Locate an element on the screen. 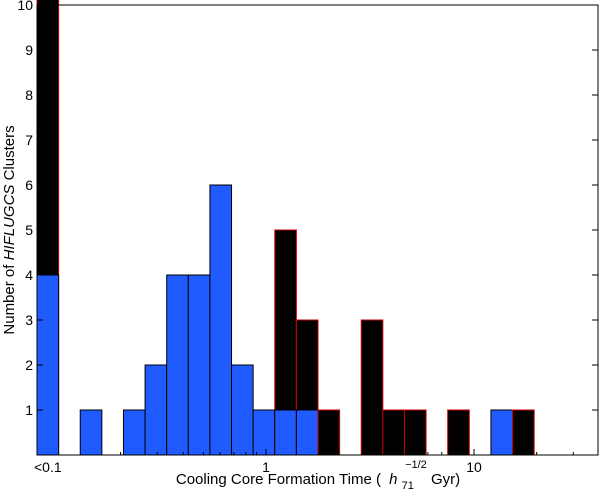 The width and height of the screenshot is (599, 495). y-axis-label: Number of HIFLUGCS Clusters is located at coordinates (9, 229).